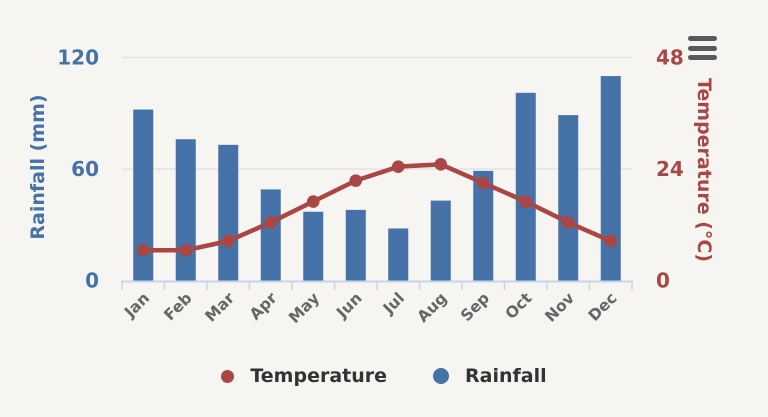 This screenshot has height=417, width=768. I want to click on rainfall-bar-jul, so click(398, 255).